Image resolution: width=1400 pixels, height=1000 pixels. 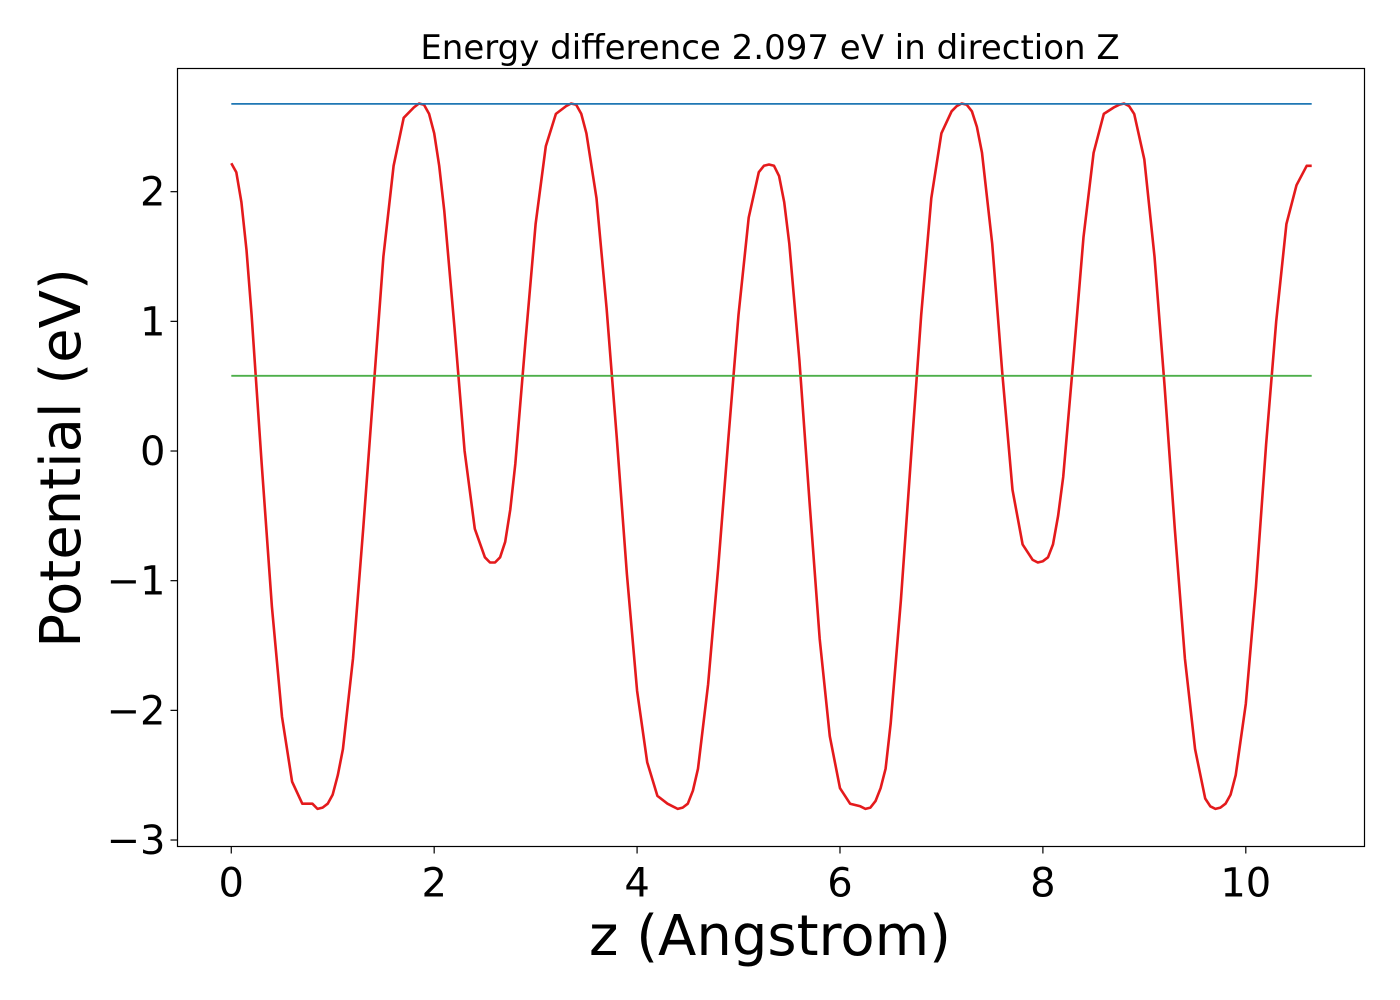 I want to click on x-axis: 0 2 4 6 8 10, so click(x=745, y=876).